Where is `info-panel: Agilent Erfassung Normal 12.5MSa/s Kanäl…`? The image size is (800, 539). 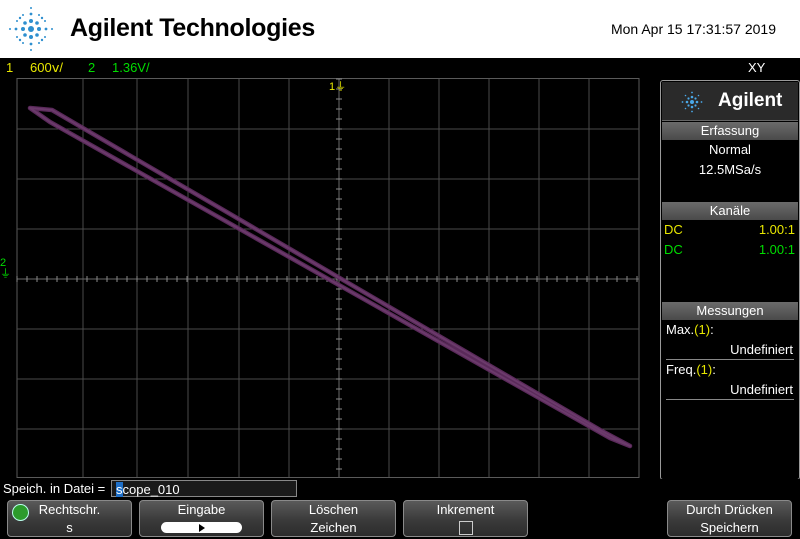
info-panel: Agilent Erfassung Normal 12.5MSa/s Kanäl… is located at coordinates (730, 280).